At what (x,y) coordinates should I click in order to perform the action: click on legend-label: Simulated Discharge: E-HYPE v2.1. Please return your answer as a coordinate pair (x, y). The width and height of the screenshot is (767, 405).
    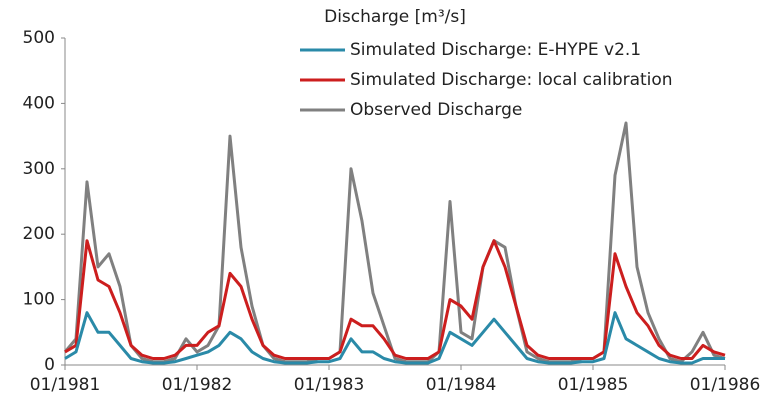
    Looking at the image, I should click on (495, 50).